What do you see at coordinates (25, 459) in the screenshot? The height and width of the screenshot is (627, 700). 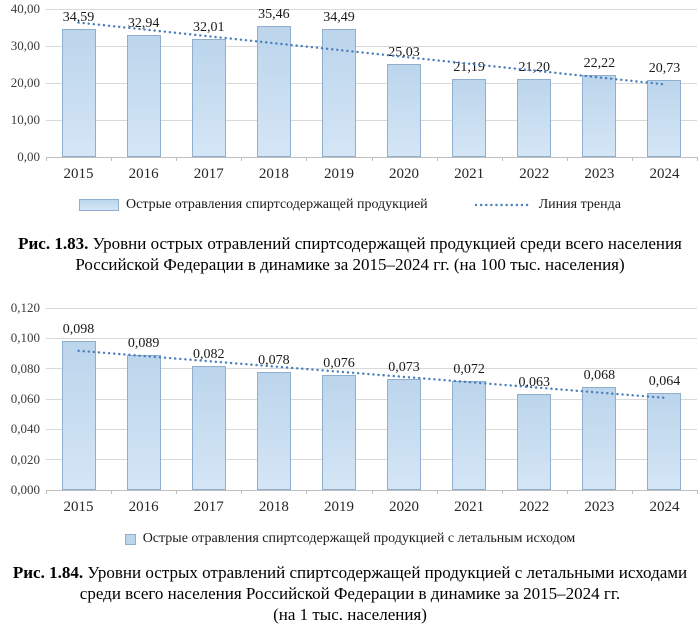 I see `y-axis-tick-label: 0,020` at bounding box center [25, 459].